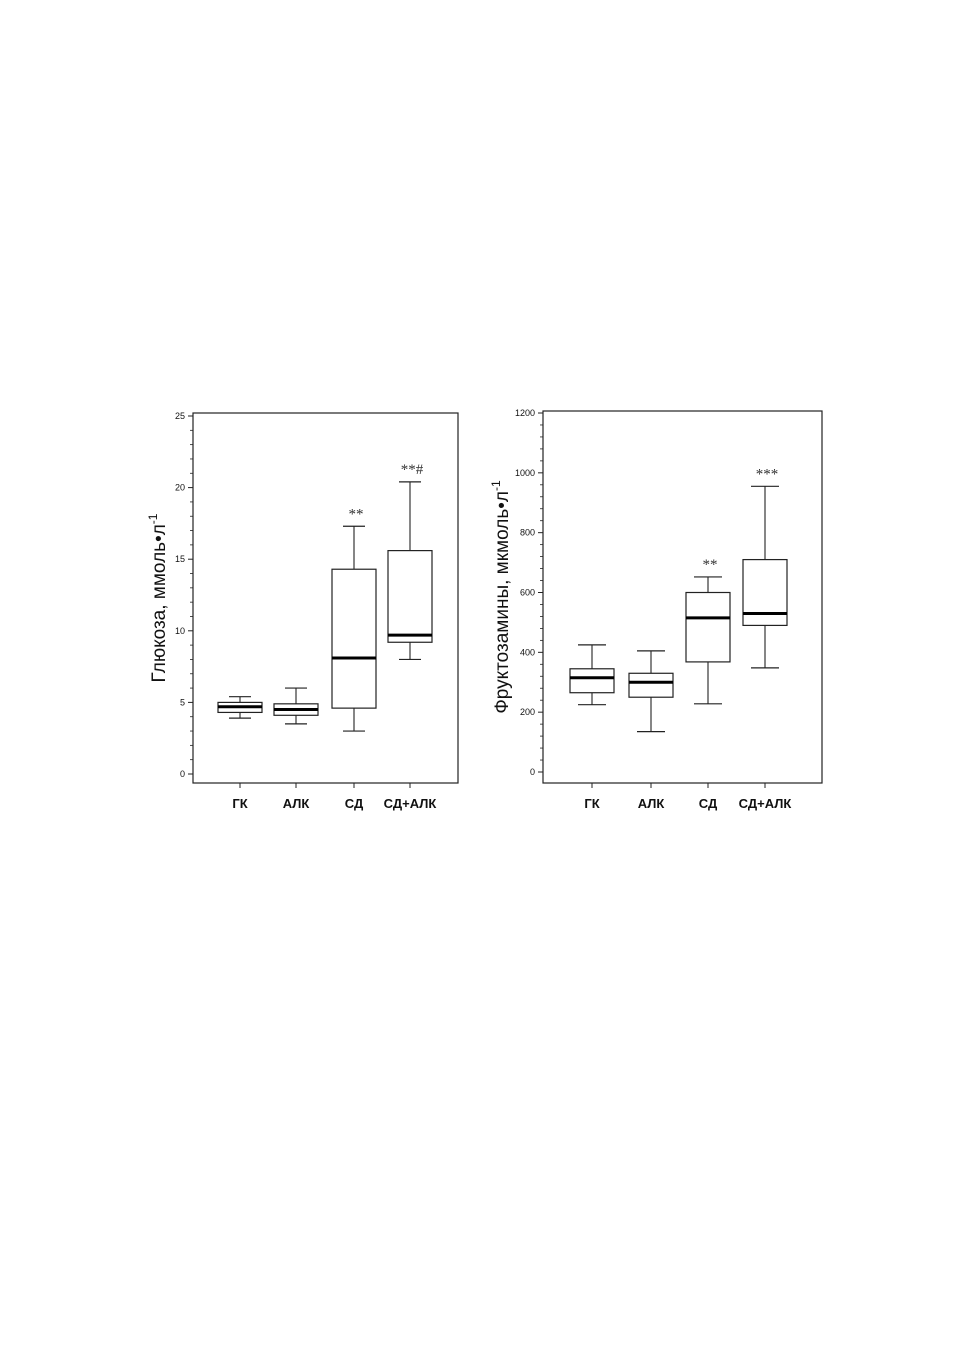 The width and height of the screenshot is (954, 1350). I want to click on y-tick-label: 1200, so click(525, 413).